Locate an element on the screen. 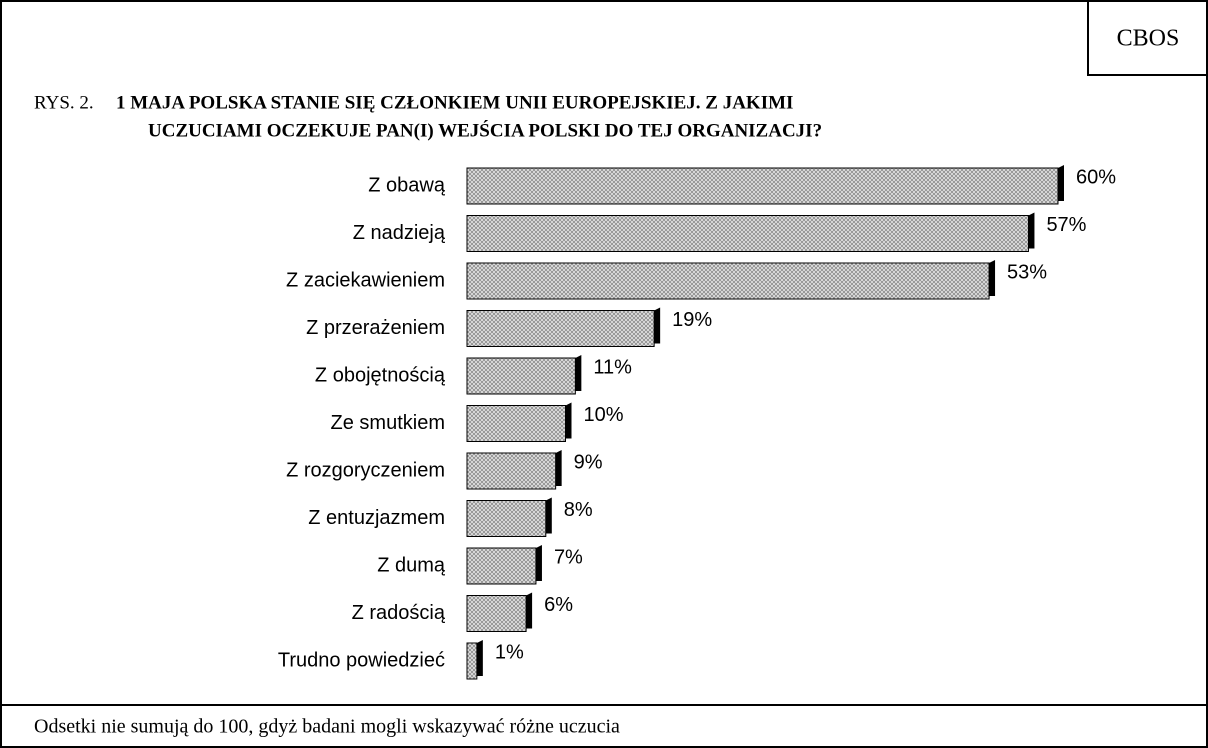 Image resolution: width=1208 pixels, height=748 pixels. source: CBOS is located at coordinates (1148, 39).